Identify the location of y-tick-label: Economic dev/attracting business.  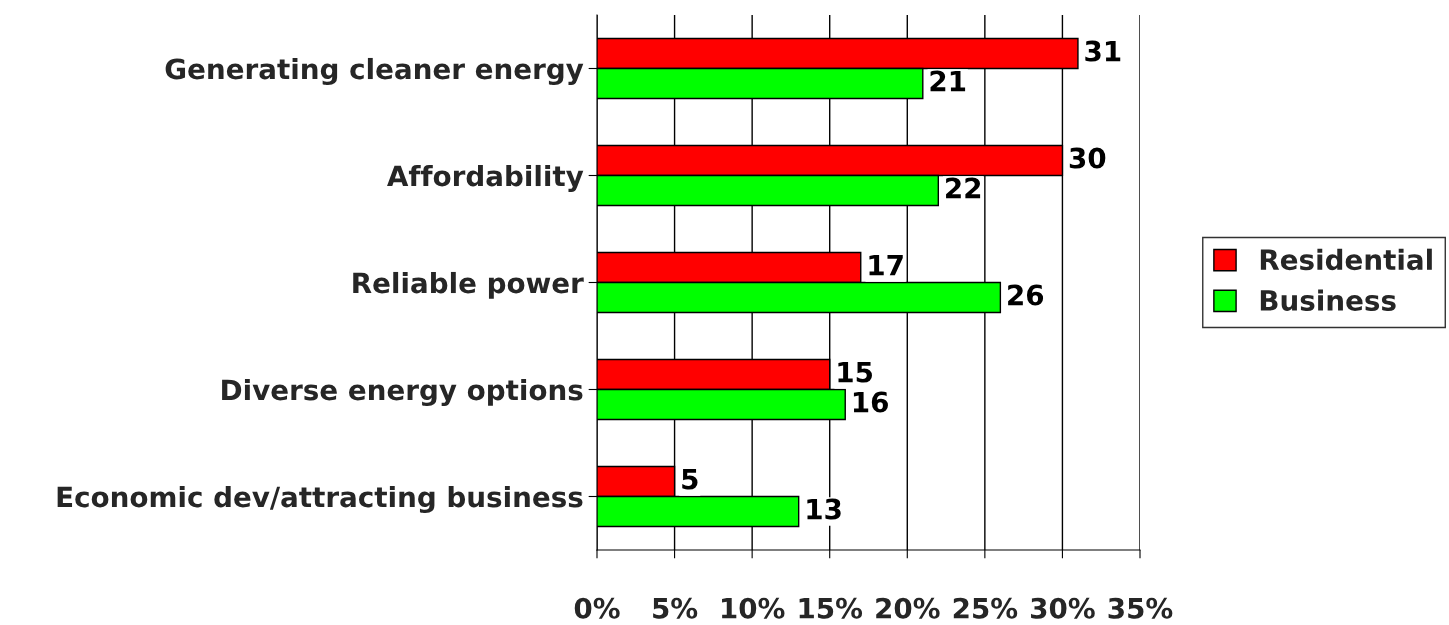
(320, 499).